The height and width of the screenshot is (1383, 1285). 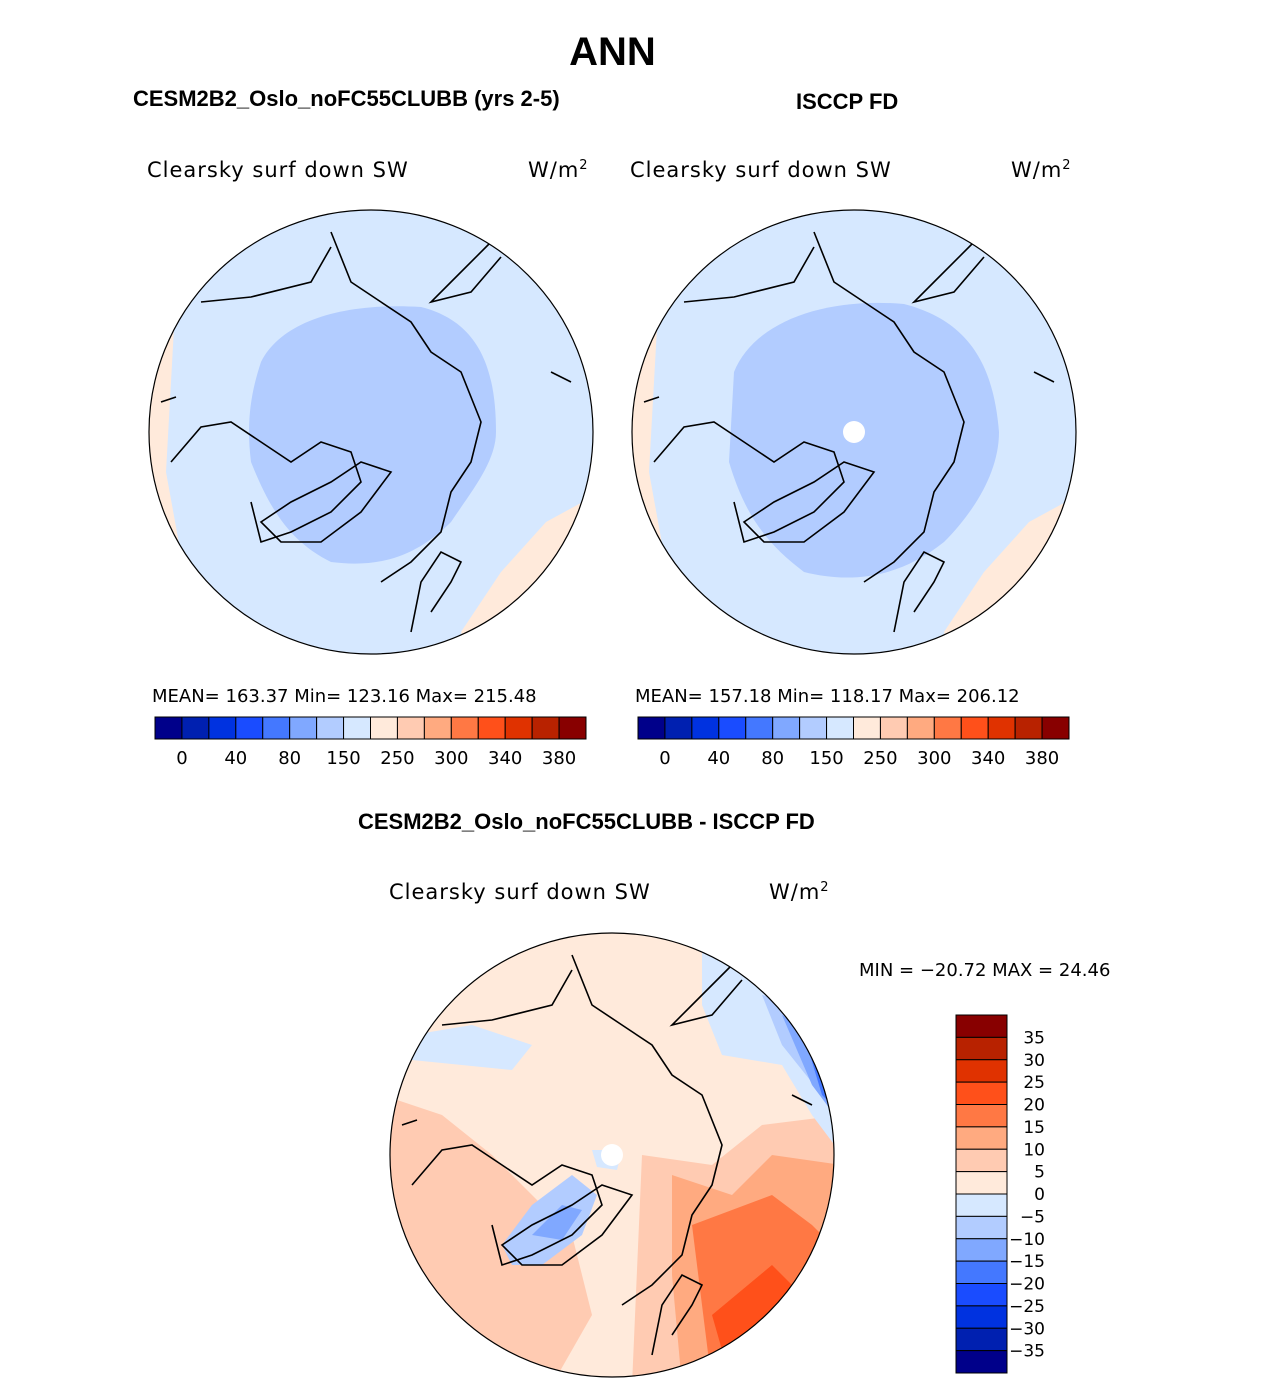 I want to click on colorbar-tick-label: −30, so click(x=1027, y=1329).